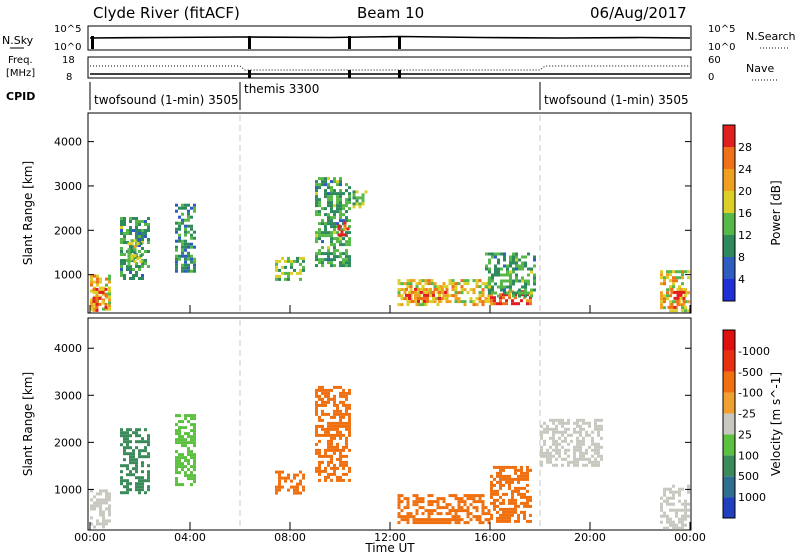 Image resolution: width=800 pixels, height=554 pixels. What do you see at coordinates (68, 60) in the screenshot?
I see `freq-left-tick-top: 18` at bounding box center [68, 60].